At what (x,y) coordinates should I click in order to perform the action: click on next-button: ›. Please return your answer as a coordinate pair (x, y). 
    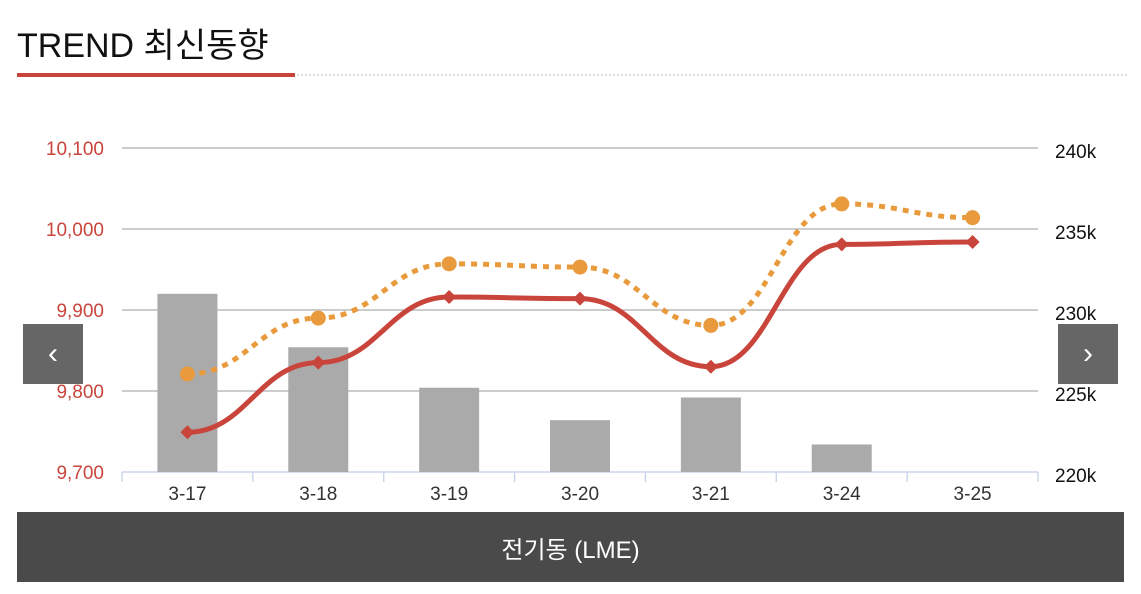
    Looking at the image, I should click on (1088, 354).